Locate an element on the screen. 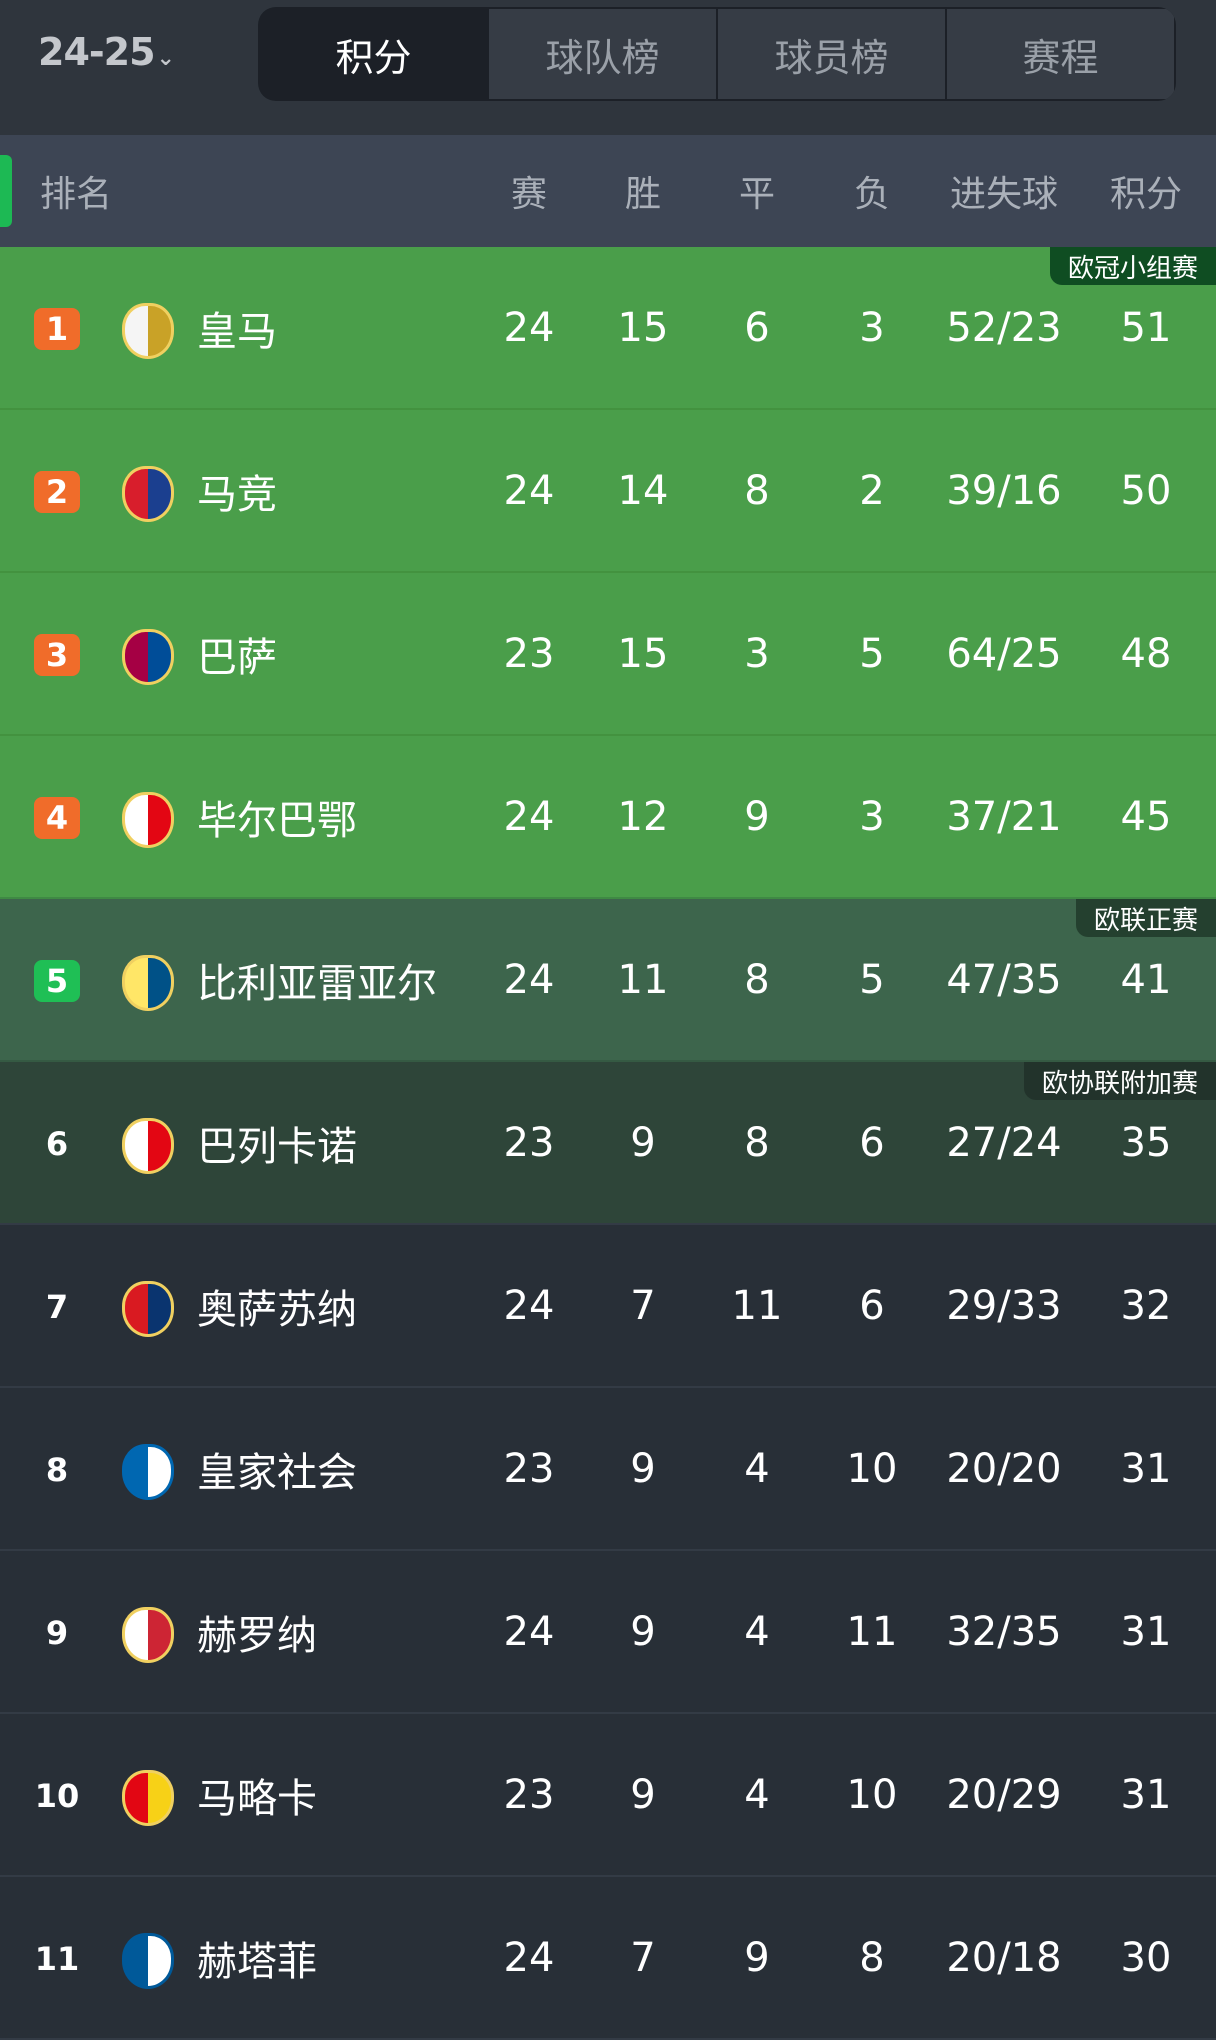  chevron-down-icon: ⌄ is located at coordinates (165, 58).